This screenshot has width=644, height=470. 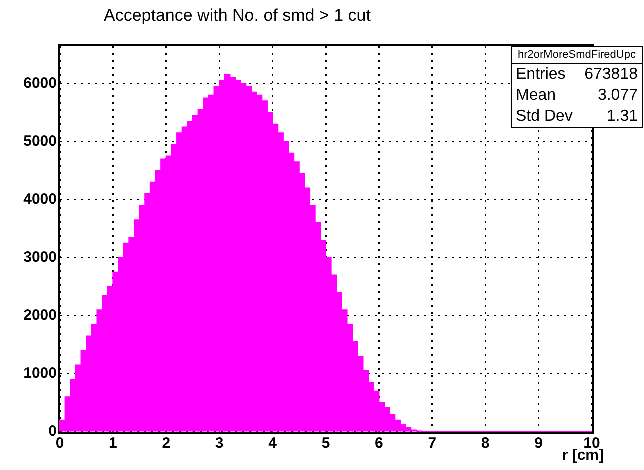 I want to click on text: Std Dev 1.31, so click(x=577, y=116).